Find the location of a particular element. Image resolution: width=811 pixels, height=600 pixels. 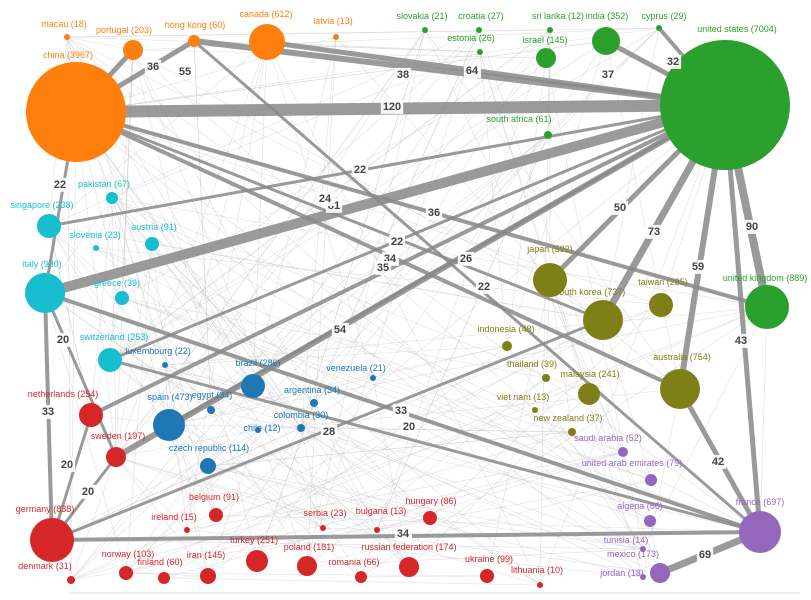

node-label: germany (838) is located at coordinates (45, 509).